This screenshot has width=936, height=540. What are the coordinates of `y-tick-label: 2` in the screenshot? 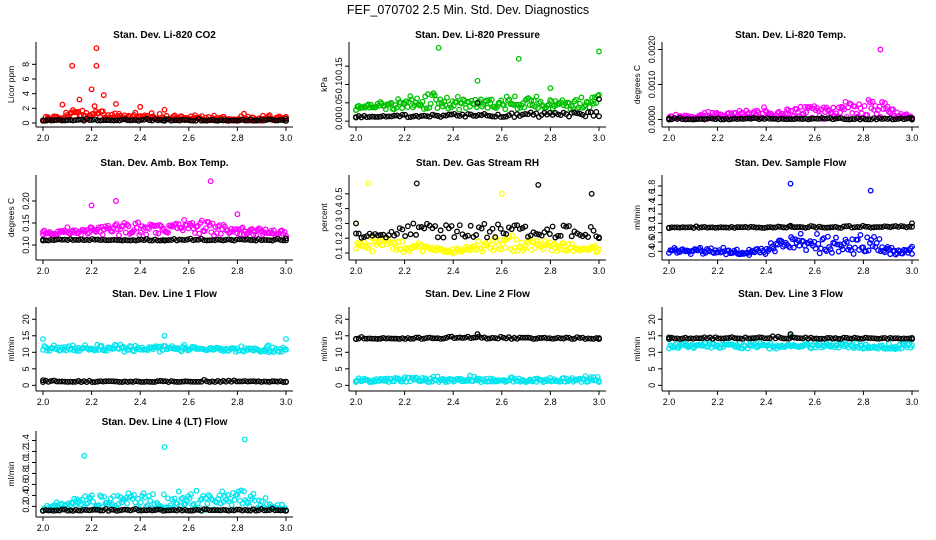 It's located at (26, 108).